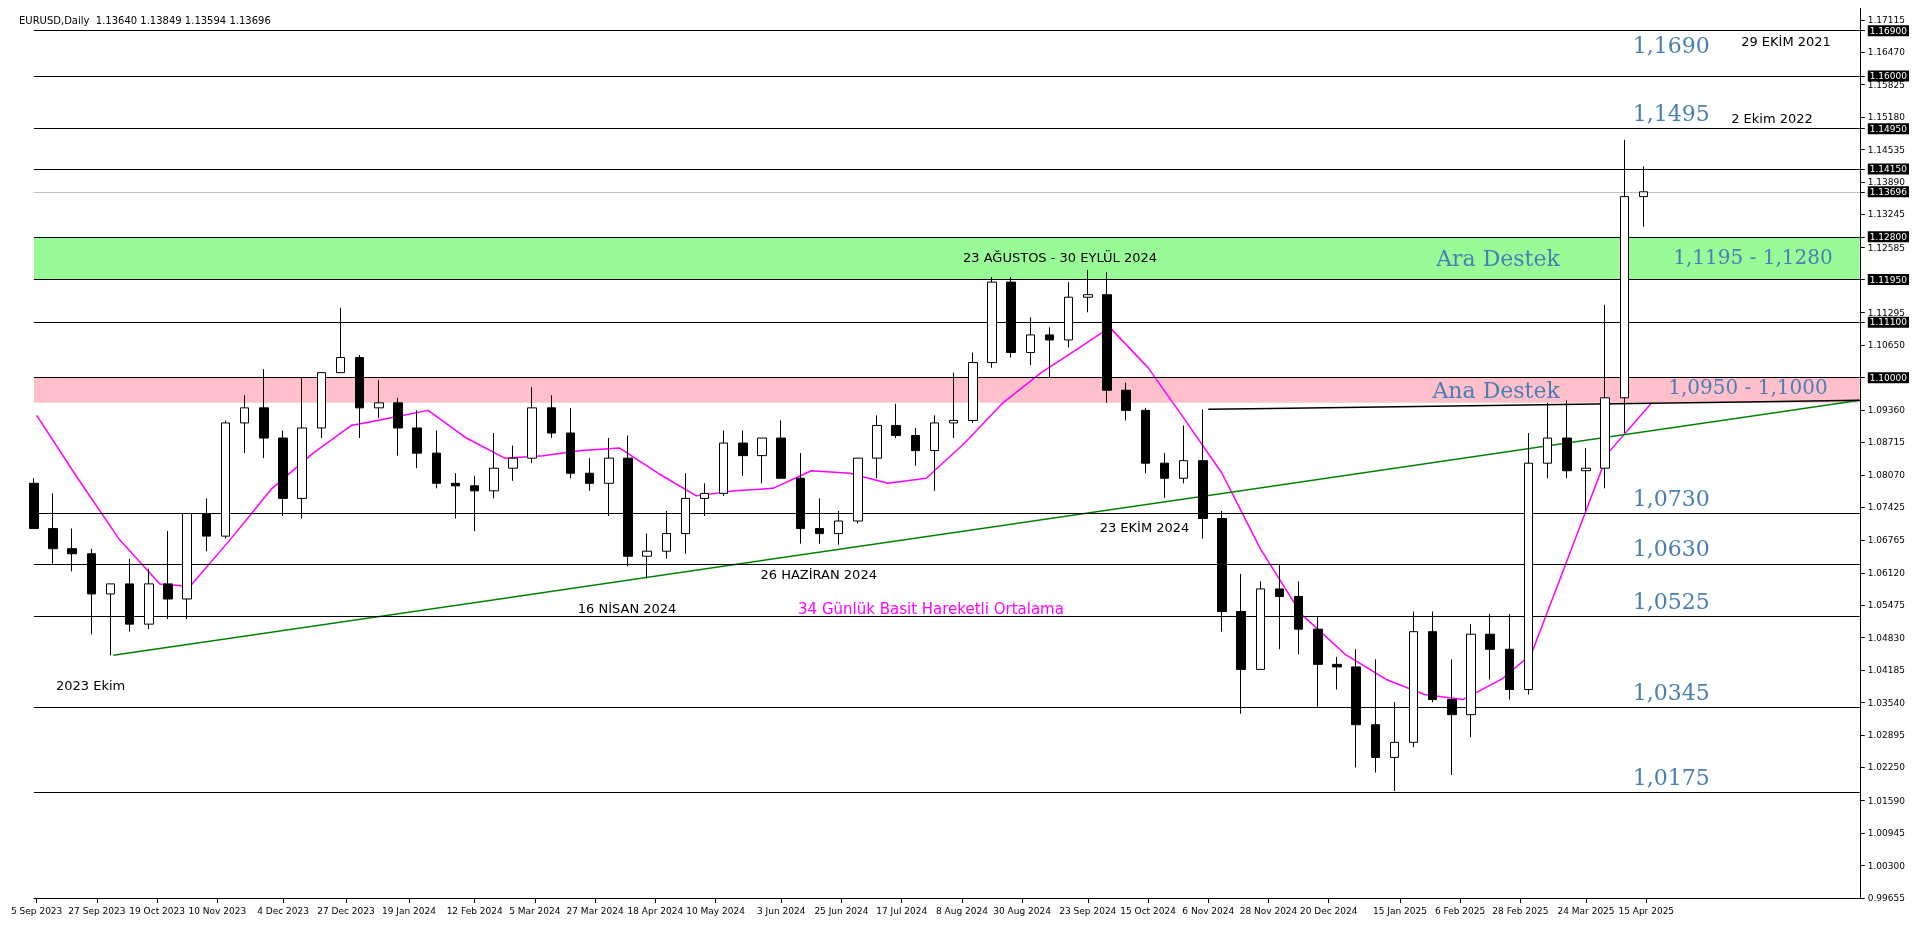 The image size is (1920, 927). What do you see at coordinates (841, 910) in the screenshot?
I see `x-tick-label: 25 Jun 2024` at bounding box center [841, 910].